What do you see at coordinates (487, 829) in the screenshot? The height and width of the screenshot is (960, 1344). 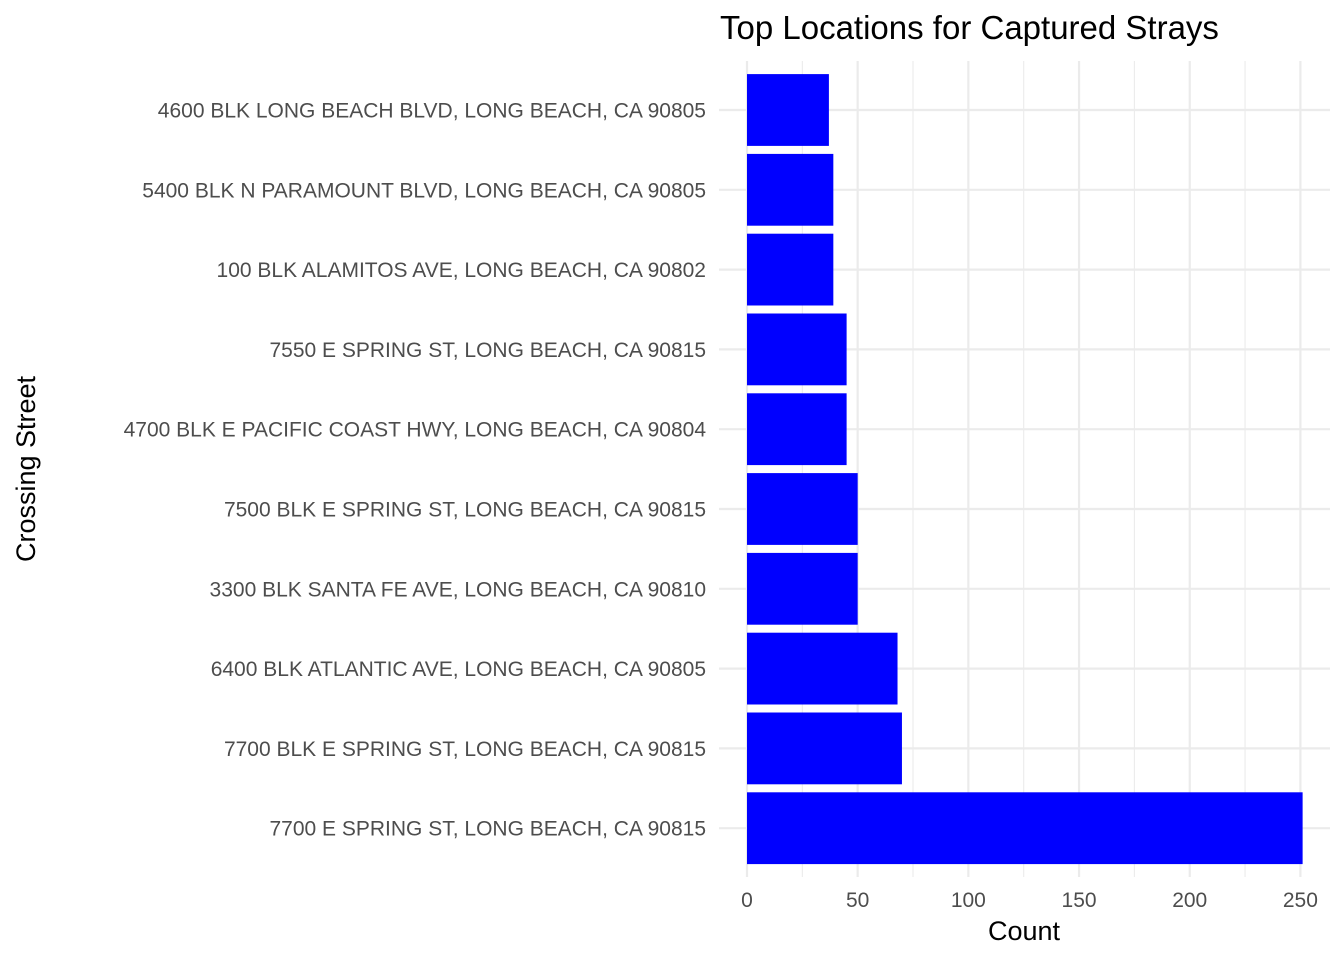 I see `y-tick-label: 7700 E SPRING ST, LONG BEACH, CA 90815` at bounding box center [487, 829].